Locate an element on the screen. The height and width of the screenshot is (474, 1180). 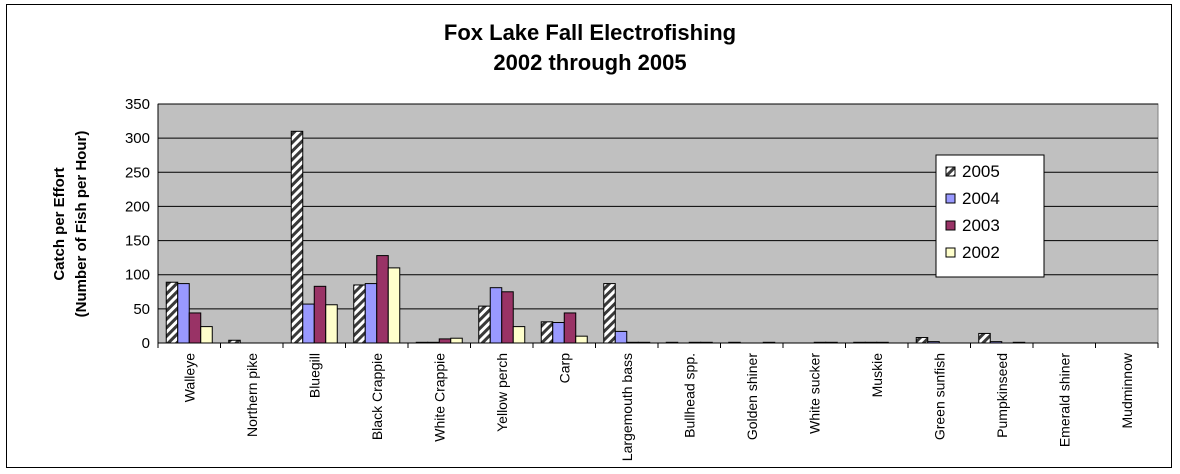
legend-swatch-2003 is located at coordinates (950, 225).